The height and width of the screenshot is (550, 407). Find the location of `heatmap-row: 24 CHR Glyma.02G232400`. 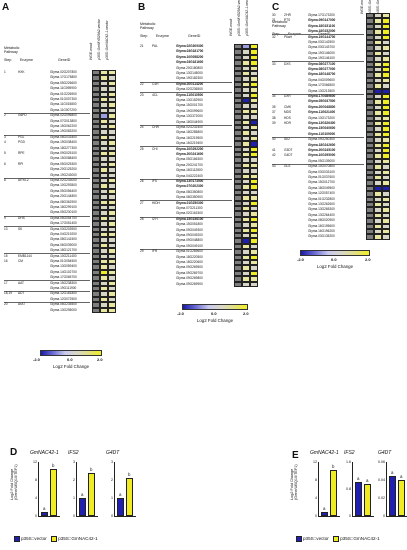

heatmap-row: 24 CHR Glyma.02G232400 is located at coordinates (200, 128).